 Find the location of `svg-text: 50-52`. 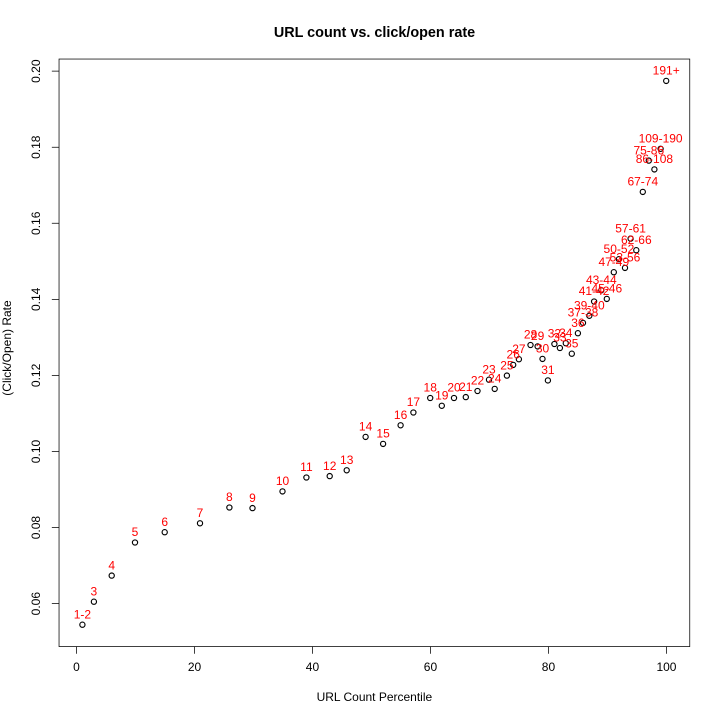

svg-text: 50-52 is located at coordinates (619, 249).